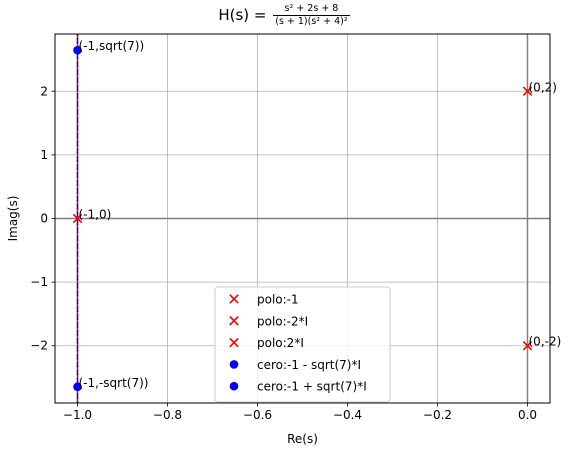 This screenshot has height=450, width=568. Describe the element at coordinates (309, 365) in the screenshot. I see `legend-entry: cero:-1 - sqrt(7)*I` at that location.